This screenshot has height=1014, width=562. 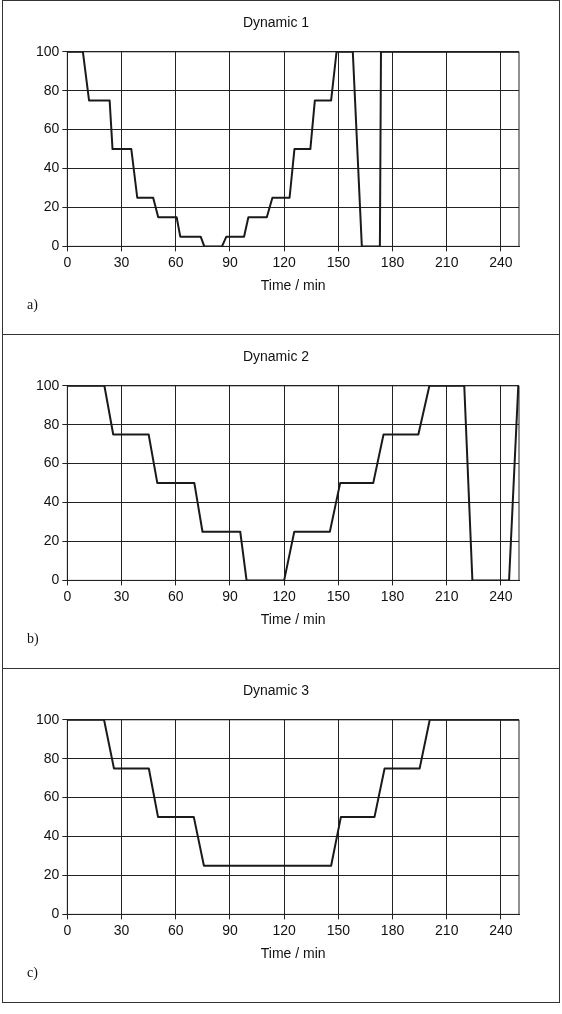 I want to click on text: b), so click(x=33, y=639).